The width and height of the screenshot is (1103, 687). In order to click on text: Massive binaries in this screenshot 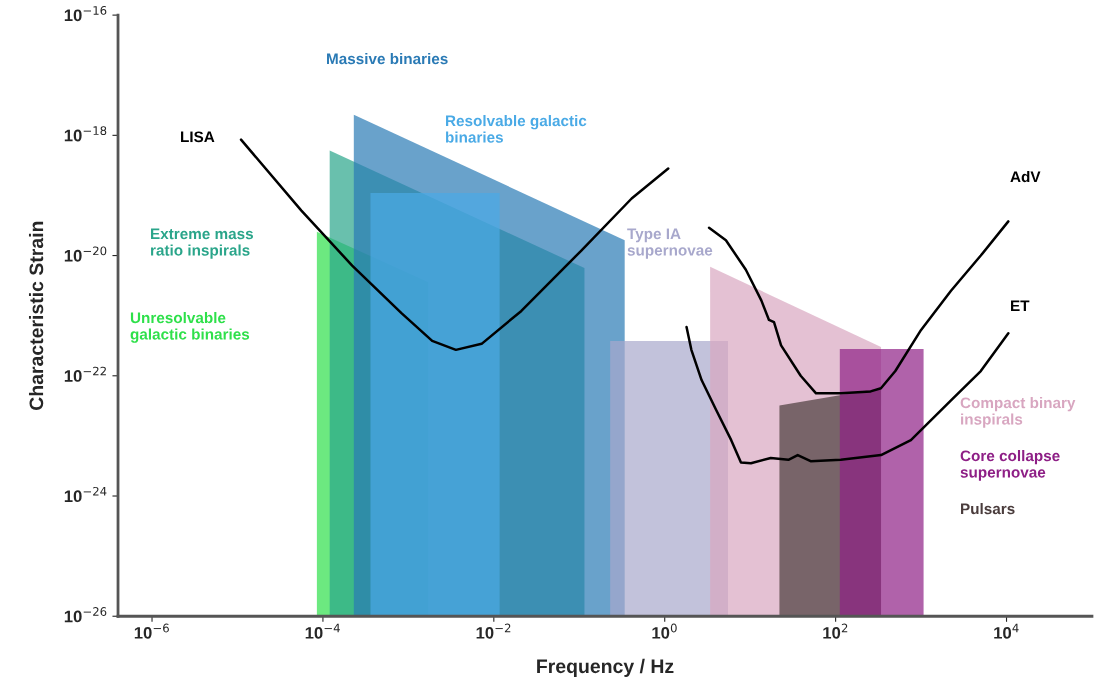, I will do `click(387, 59)`.